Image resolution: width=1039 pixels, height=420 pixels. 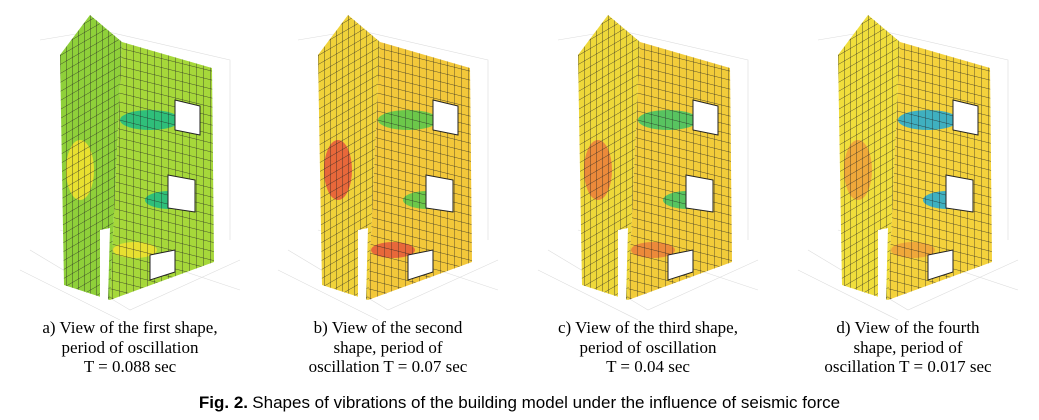 I want to click on caption-line: d) View of the fourth, so click(x=908, y=327).